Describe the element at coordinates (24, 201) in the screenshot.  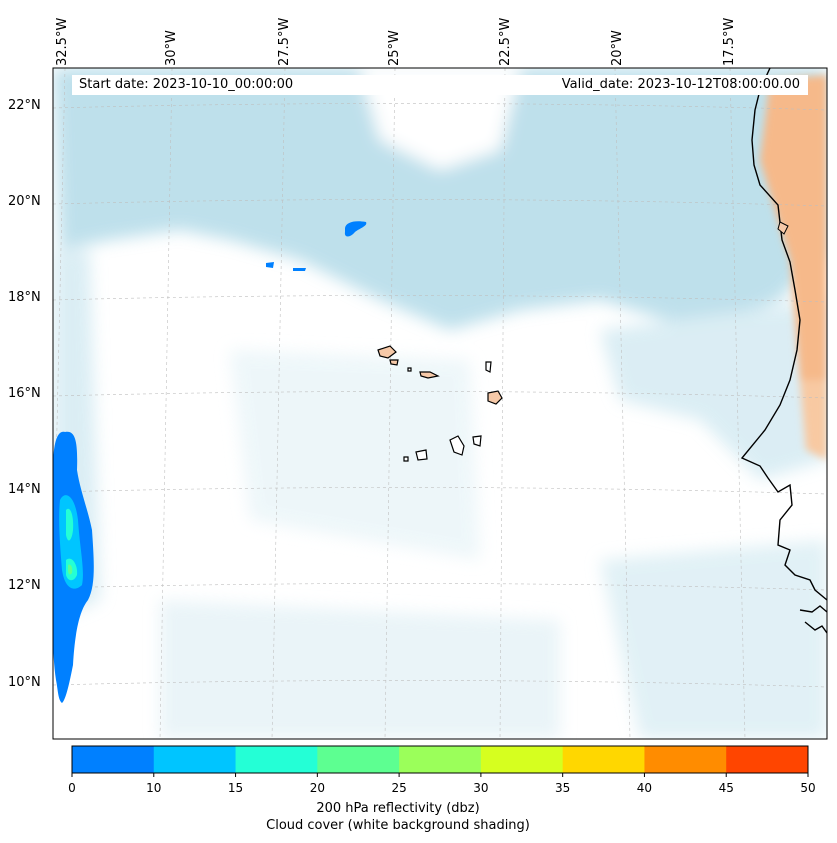
I see `lat-label: 20°N` at that location.